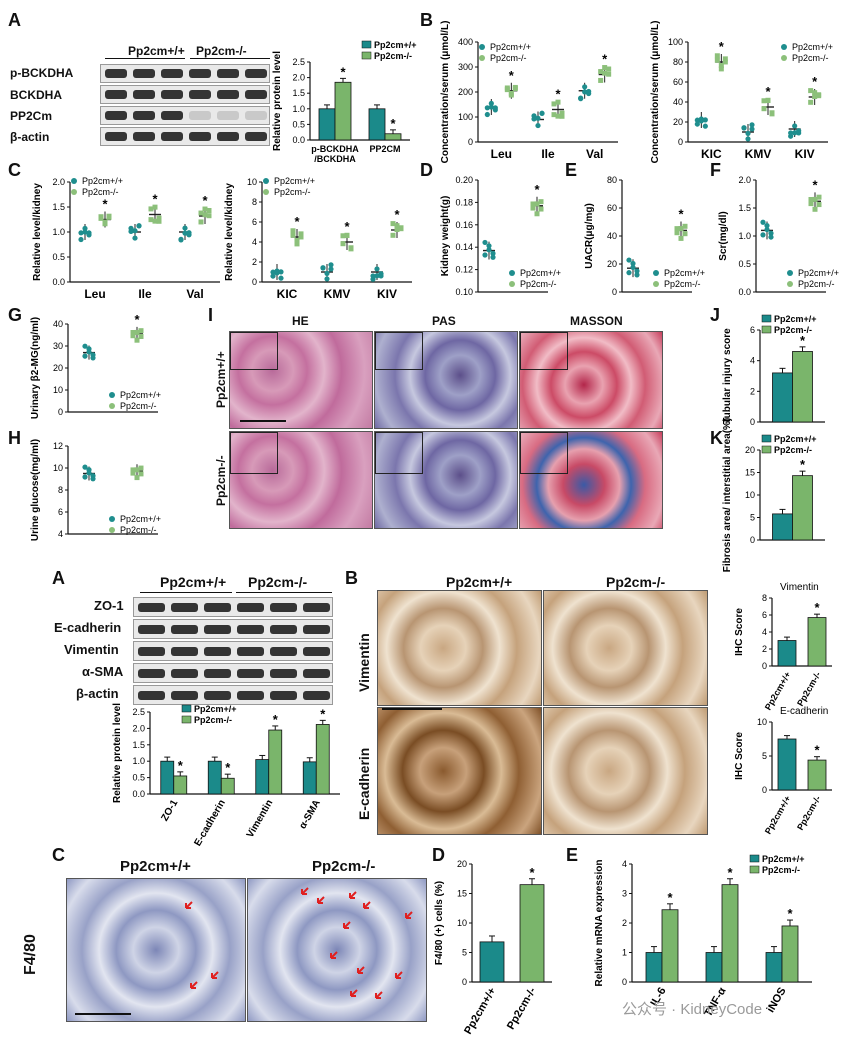 The image size is (865, 1039). I want to click on y-axis-label: Relative level/kidney, so click(229, 232).